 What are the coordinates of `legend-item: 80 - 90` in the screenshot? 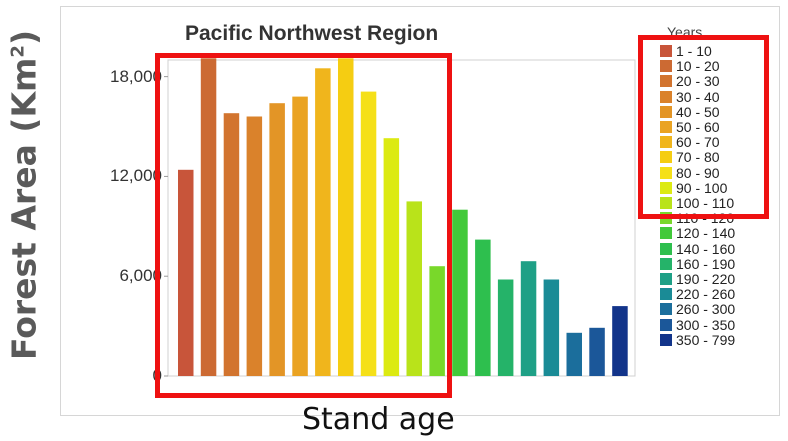 It's located at (690, 173).